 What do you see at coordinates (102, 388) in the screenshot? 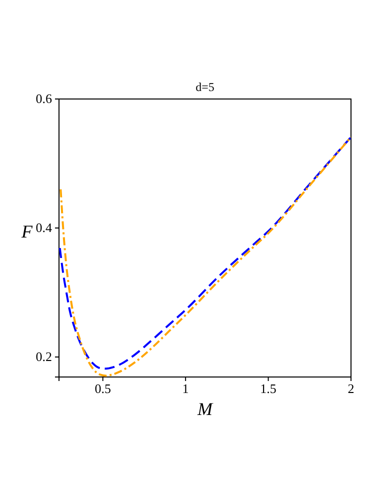
I see `x-tick-label: 0.5` at bounding box center [102, 388].